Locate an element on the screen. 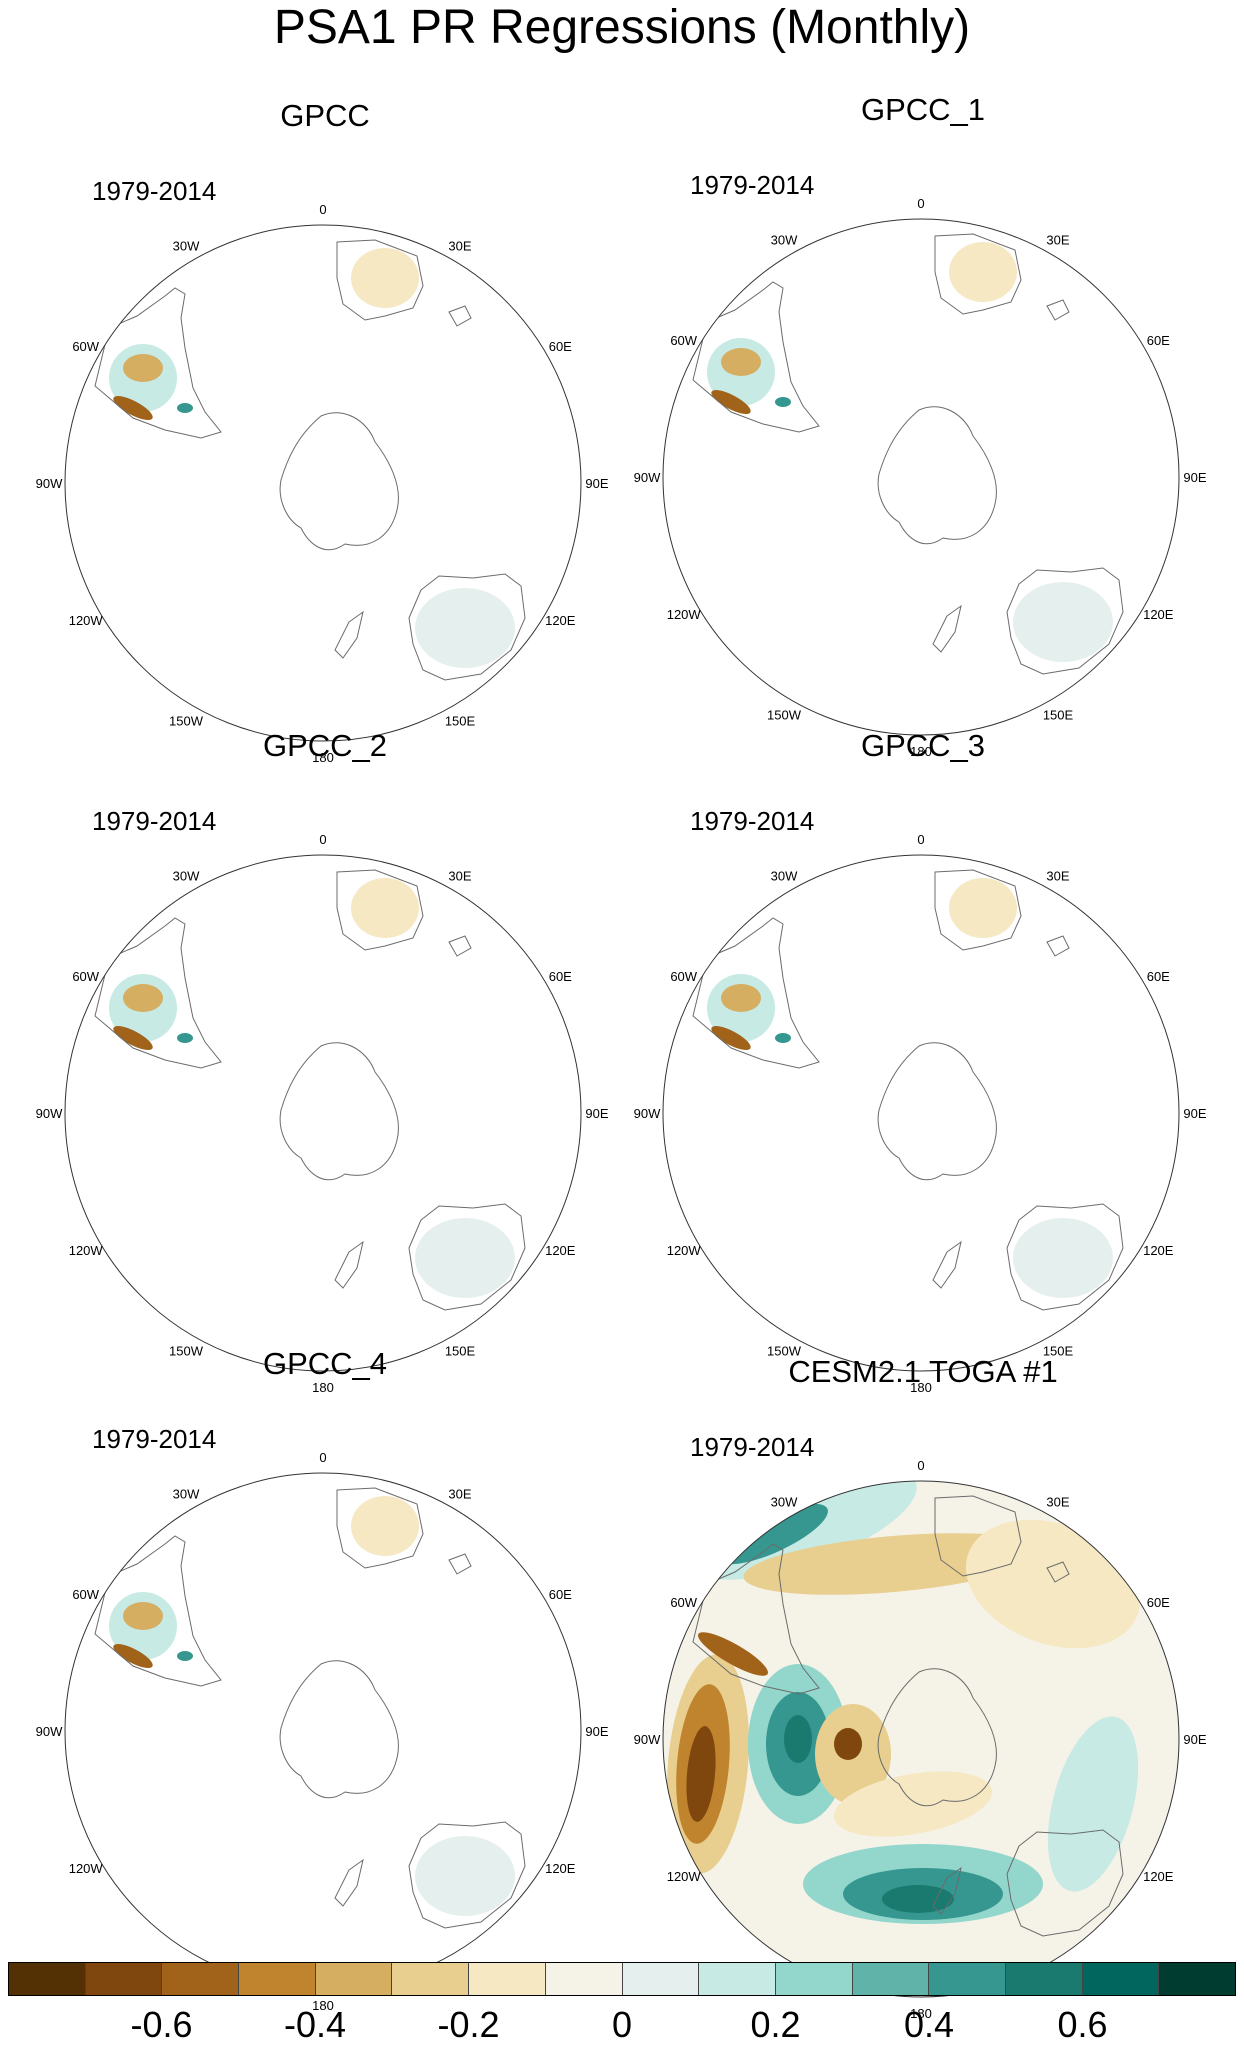 Image resolution: width=1244 pixels, height=2047 pixels. colorbar-tick-label: -0.6 is located at coordinates (161, 2024).